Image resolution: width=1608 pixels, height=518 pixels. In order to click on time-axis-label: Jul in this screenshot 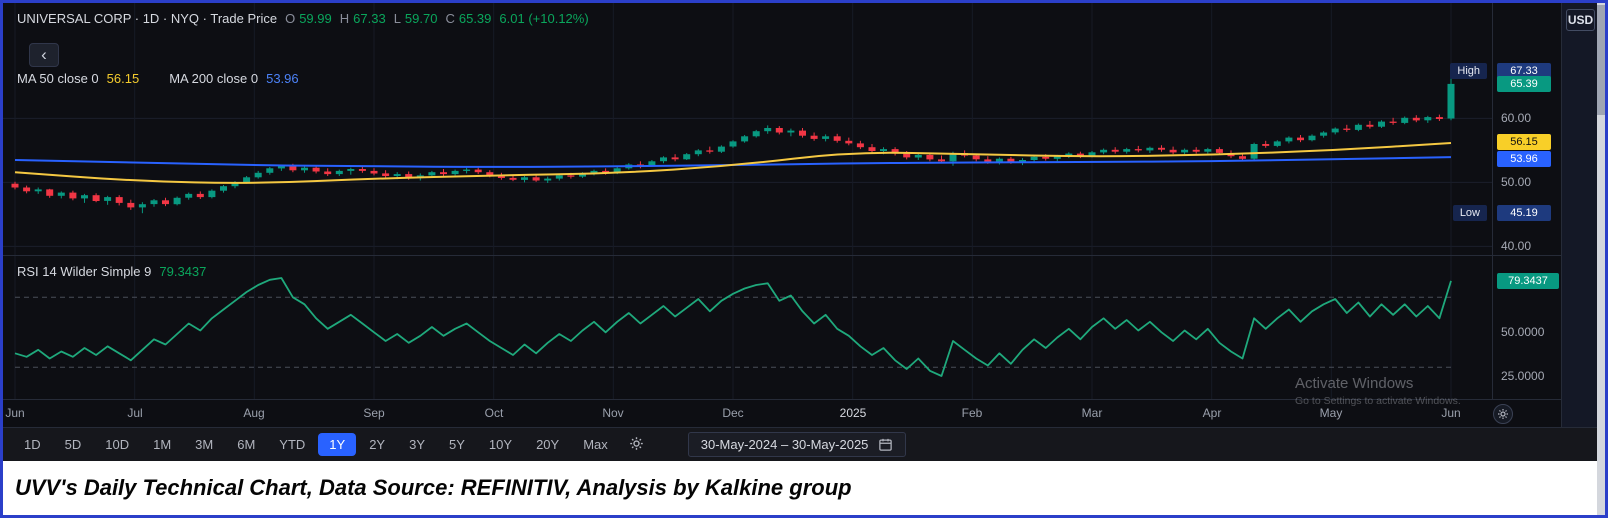, I will do `click(135, 413)`.